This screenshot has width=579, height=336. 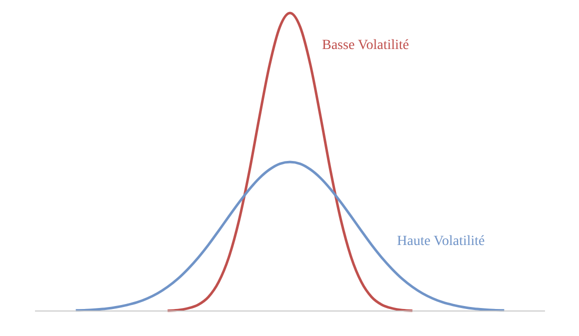 What do you see at coordinates (365, 46) in the screenshot?
I see `series-label: Basse Volatilité` at bounding box center [365, 46].